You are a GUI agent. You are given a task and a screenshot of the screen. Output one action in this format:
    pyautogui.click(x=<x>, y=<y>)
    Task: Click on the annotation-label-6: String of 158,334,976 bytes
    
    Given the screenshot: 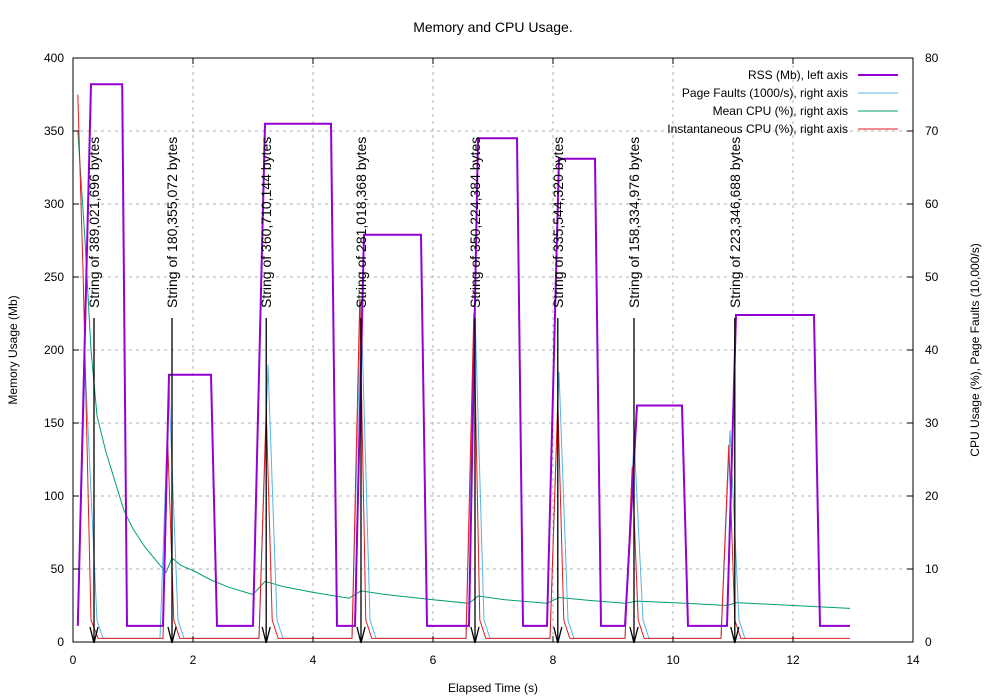 What is the action you would take?
    pyautogui.click(x=634, y=222)
    